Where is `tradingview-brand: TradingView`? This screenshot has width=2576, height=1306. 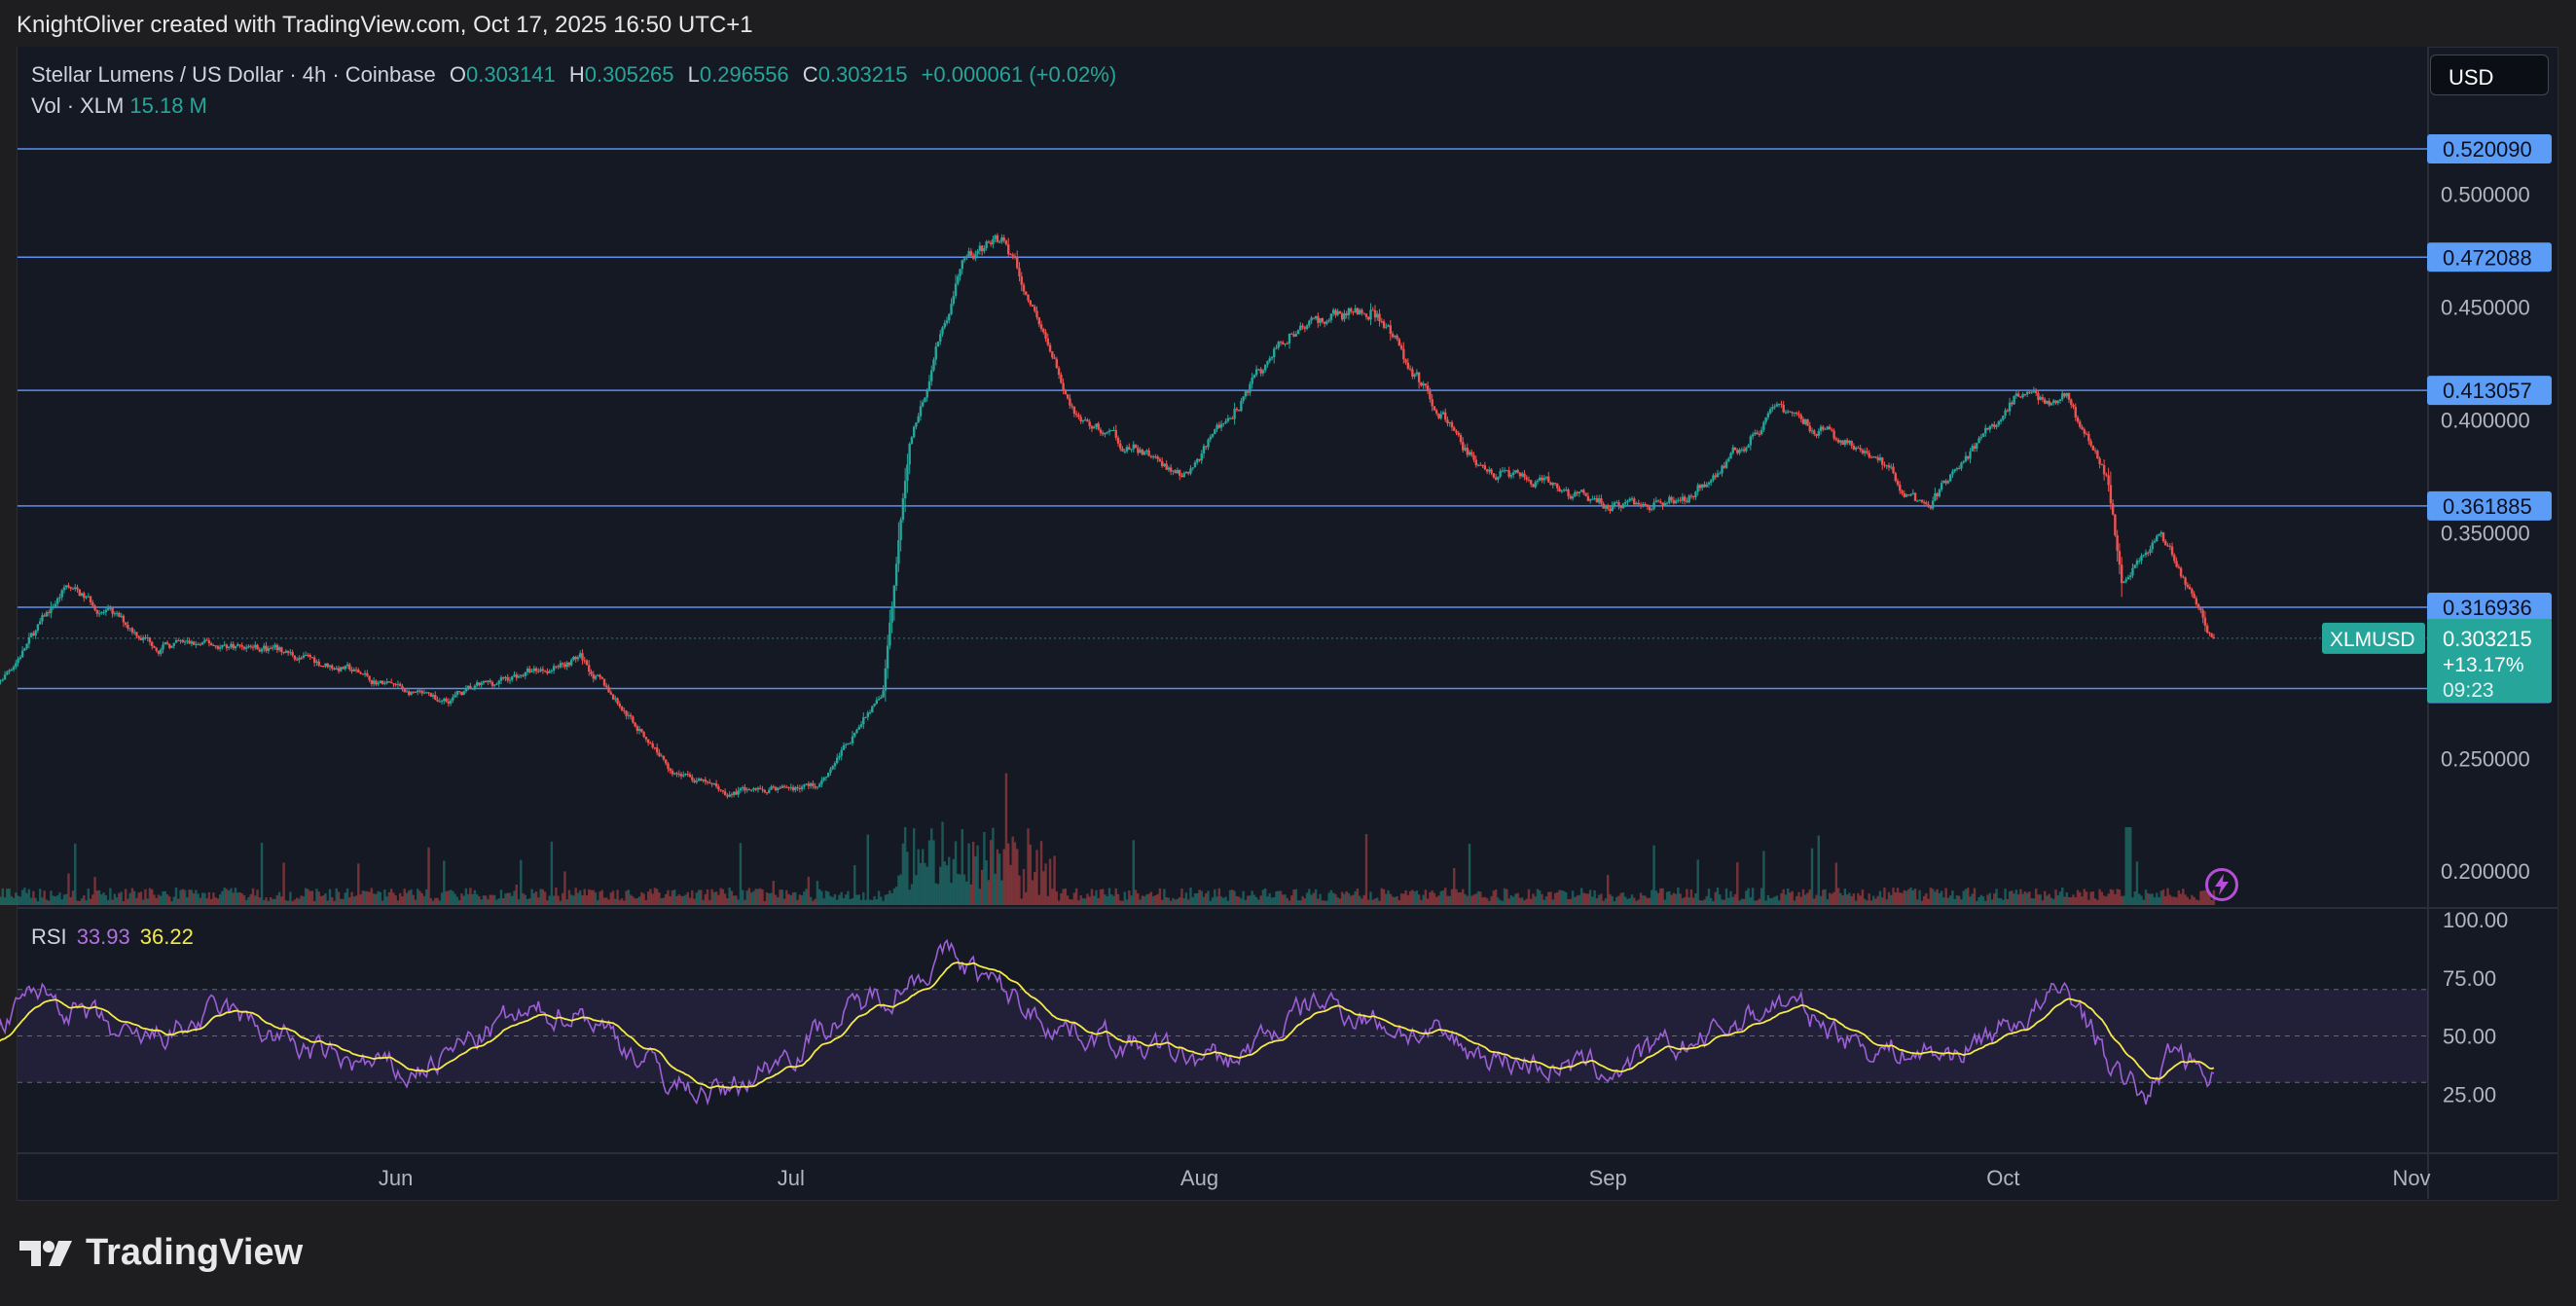 tradingview-brand: TradingView is located at coordinates (161, 1253).